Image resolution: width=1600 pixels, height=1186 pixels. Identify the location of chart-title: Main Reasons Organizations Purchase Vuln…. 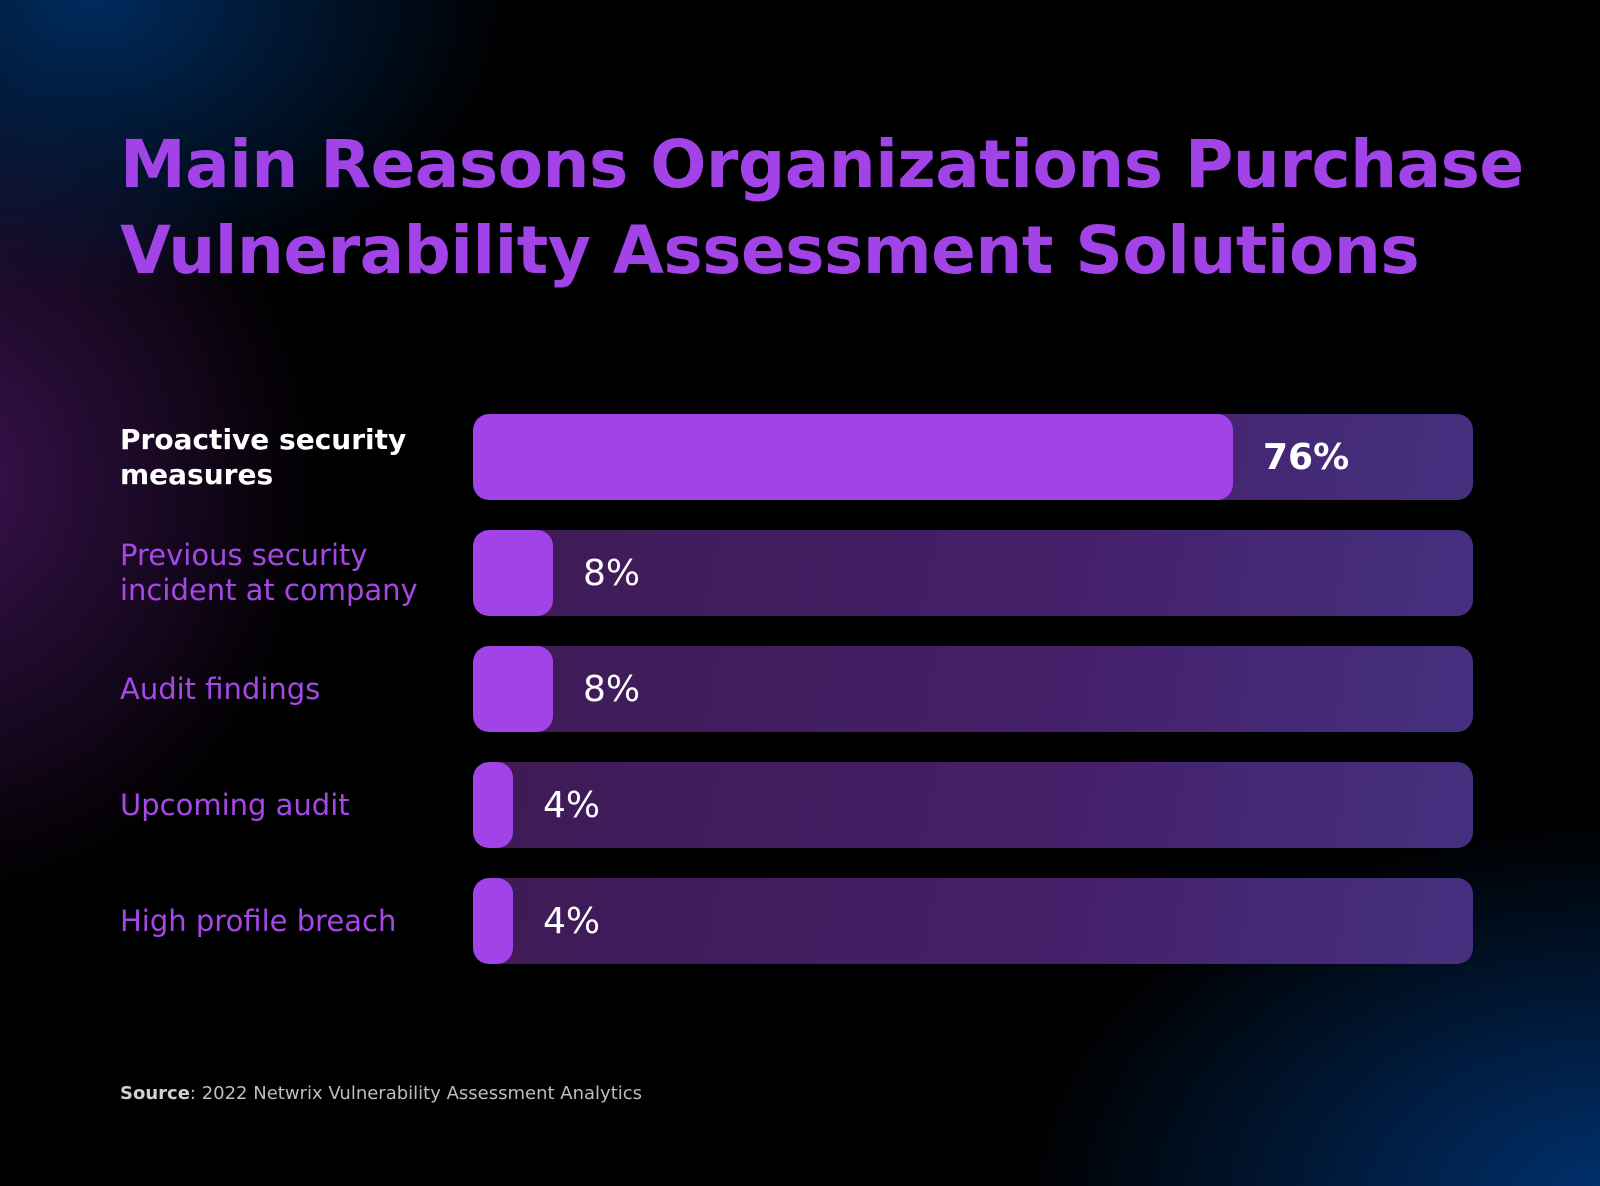
(822, 207).